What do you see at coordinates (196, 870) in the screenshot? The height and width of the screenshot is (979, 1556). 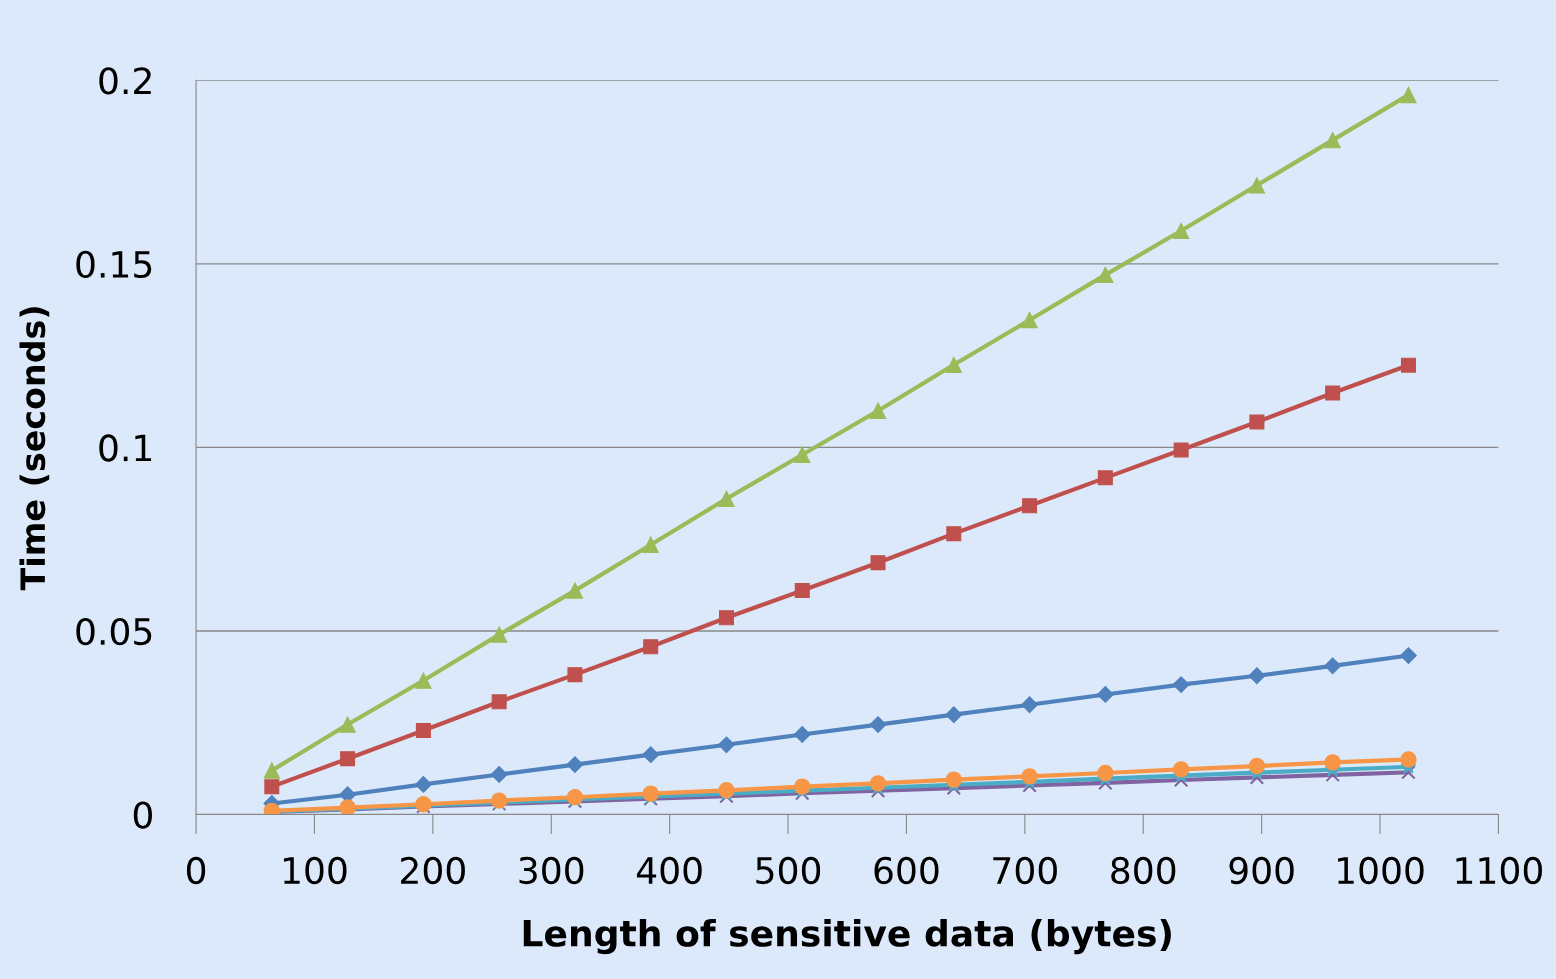 I see `x-tick-label: 0` at bounding box center [196, 870].